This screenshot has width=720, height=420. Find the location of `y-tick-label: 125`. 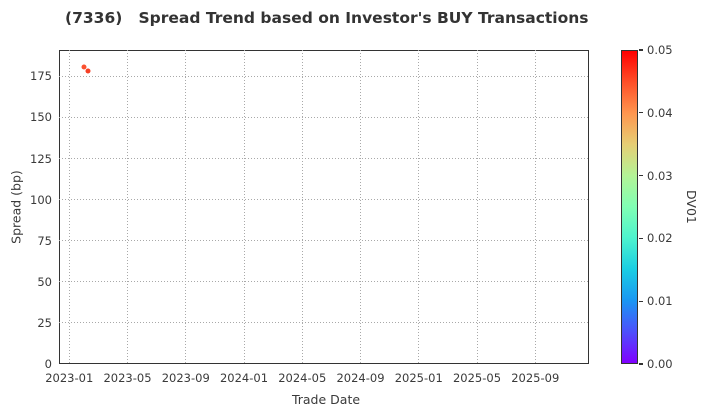

y-tick-label: 125 is located at coordinates (41, 158).